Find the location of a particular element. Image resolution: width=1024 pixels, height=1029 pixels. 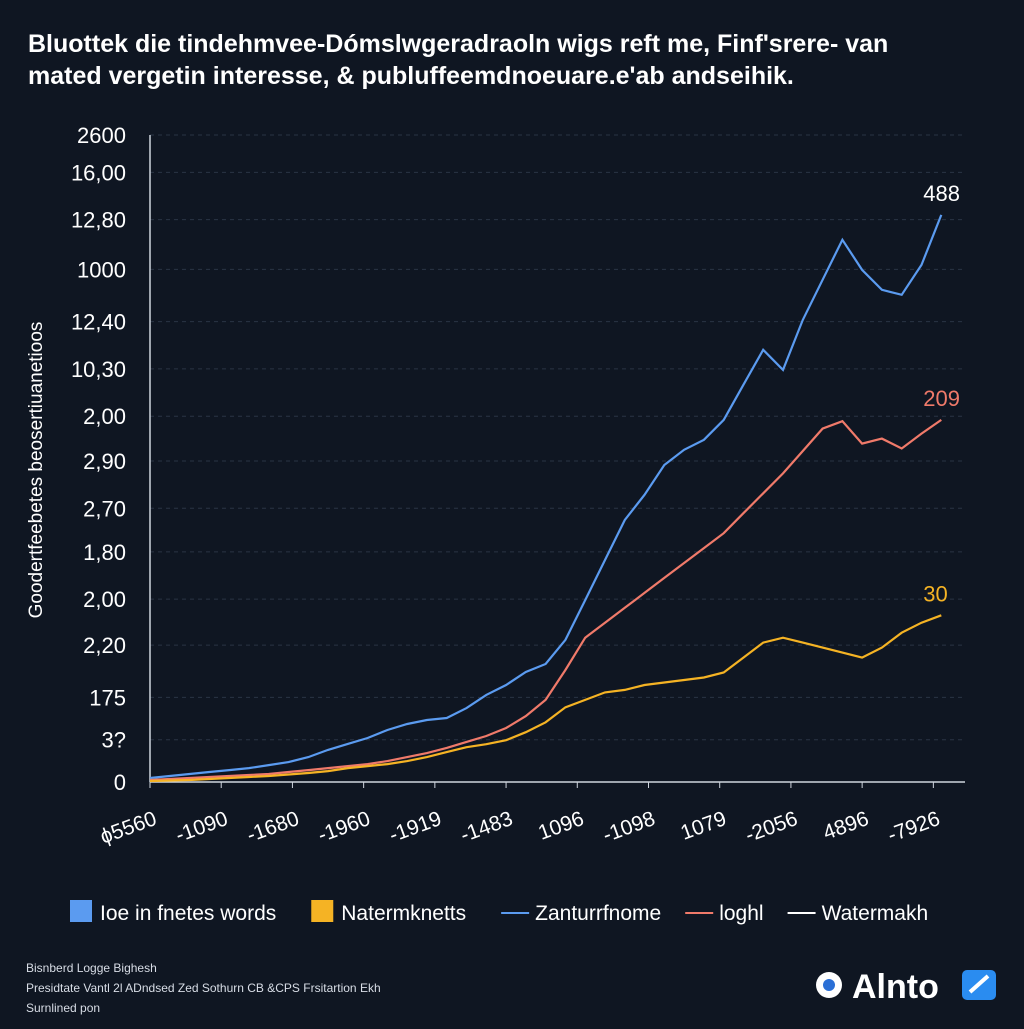

y-tick-label: 16,00 is located at coordinates (98, 172).